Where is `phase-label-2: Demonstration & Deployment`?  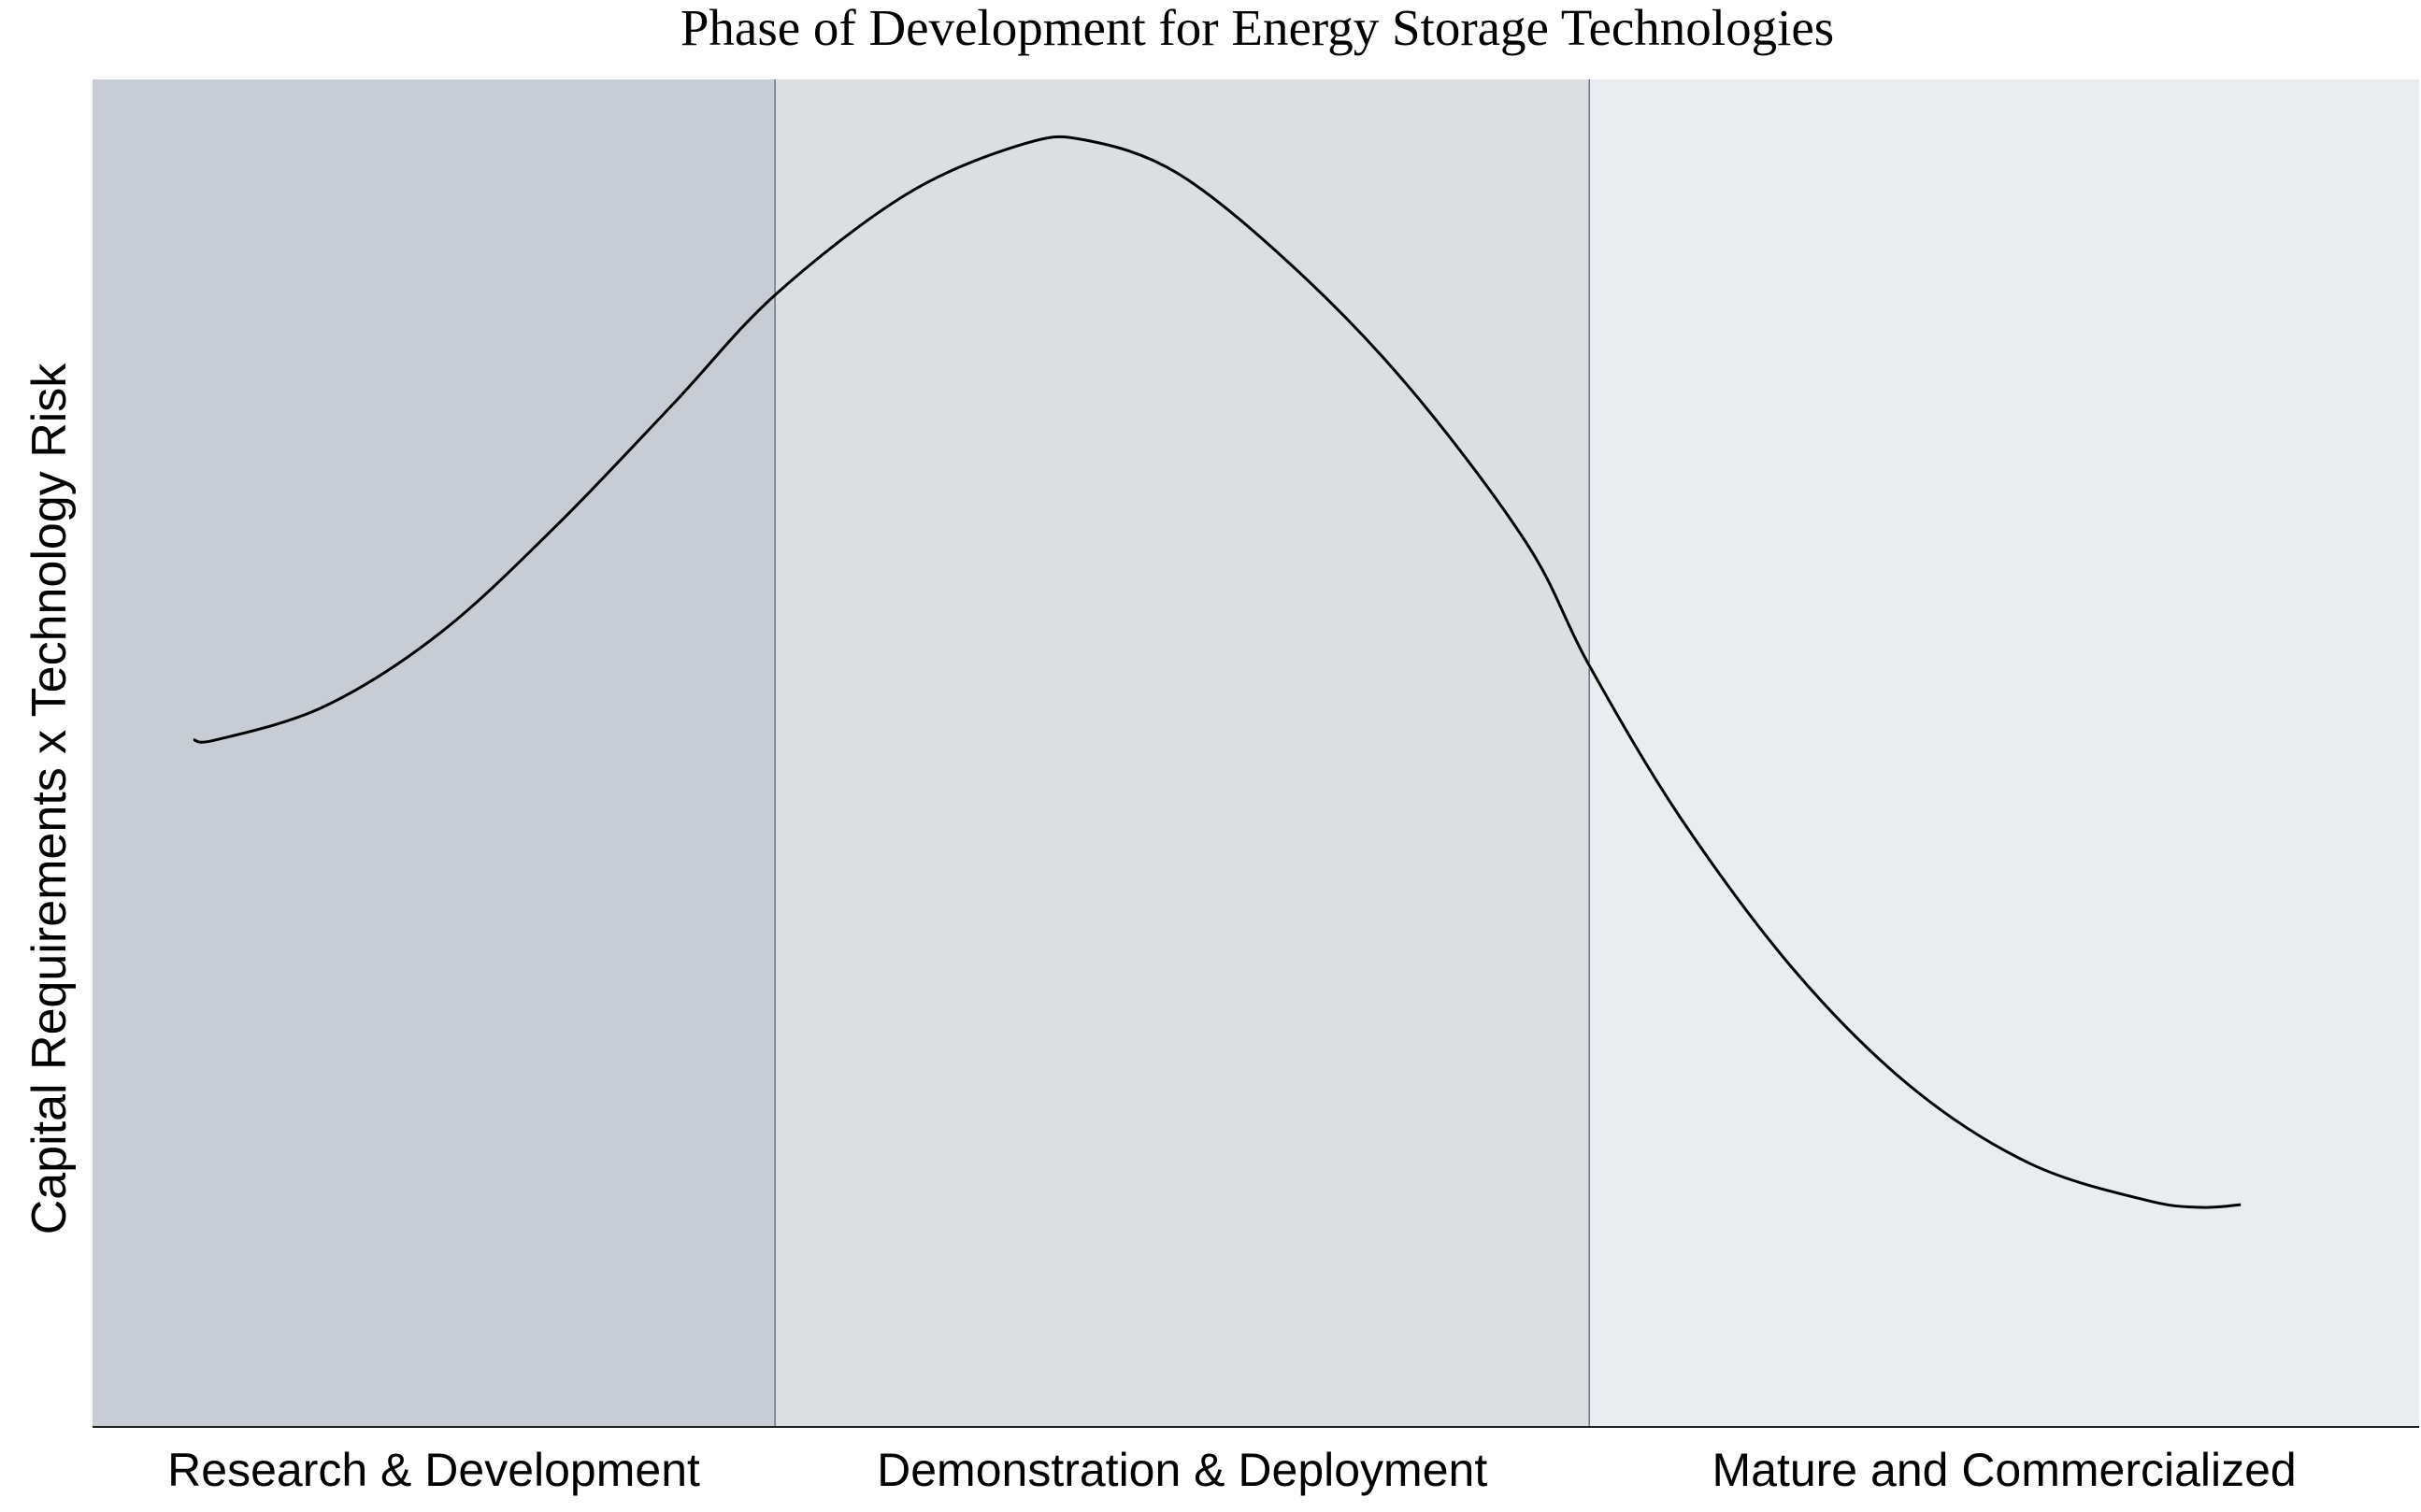
phase-label-2: Demonstration & Deployment is located at coordinates (1182, 1470).